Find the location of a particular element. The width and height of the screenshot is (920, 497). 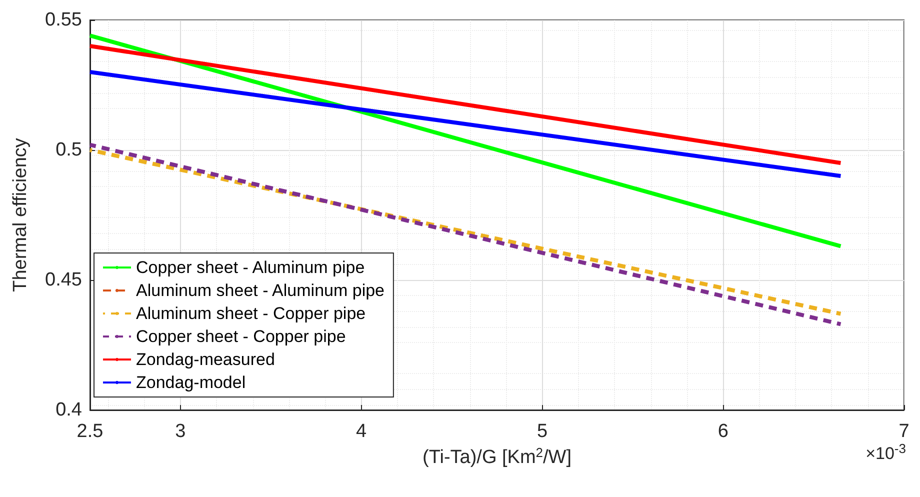

x-tick-label: 6 is located at coordinates (723, 431).